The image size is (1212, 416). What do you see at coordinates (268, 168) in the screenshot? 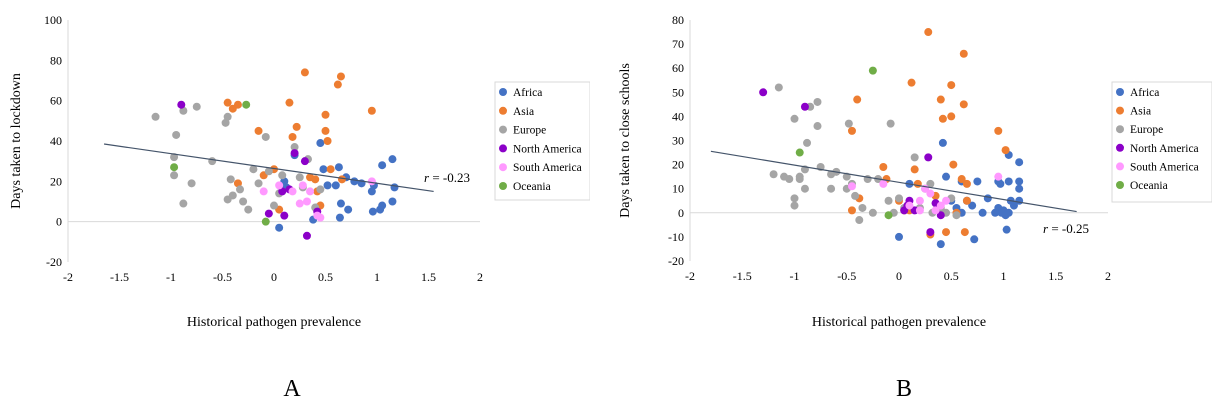
I see `trendline` at bounding box center [268, 168].